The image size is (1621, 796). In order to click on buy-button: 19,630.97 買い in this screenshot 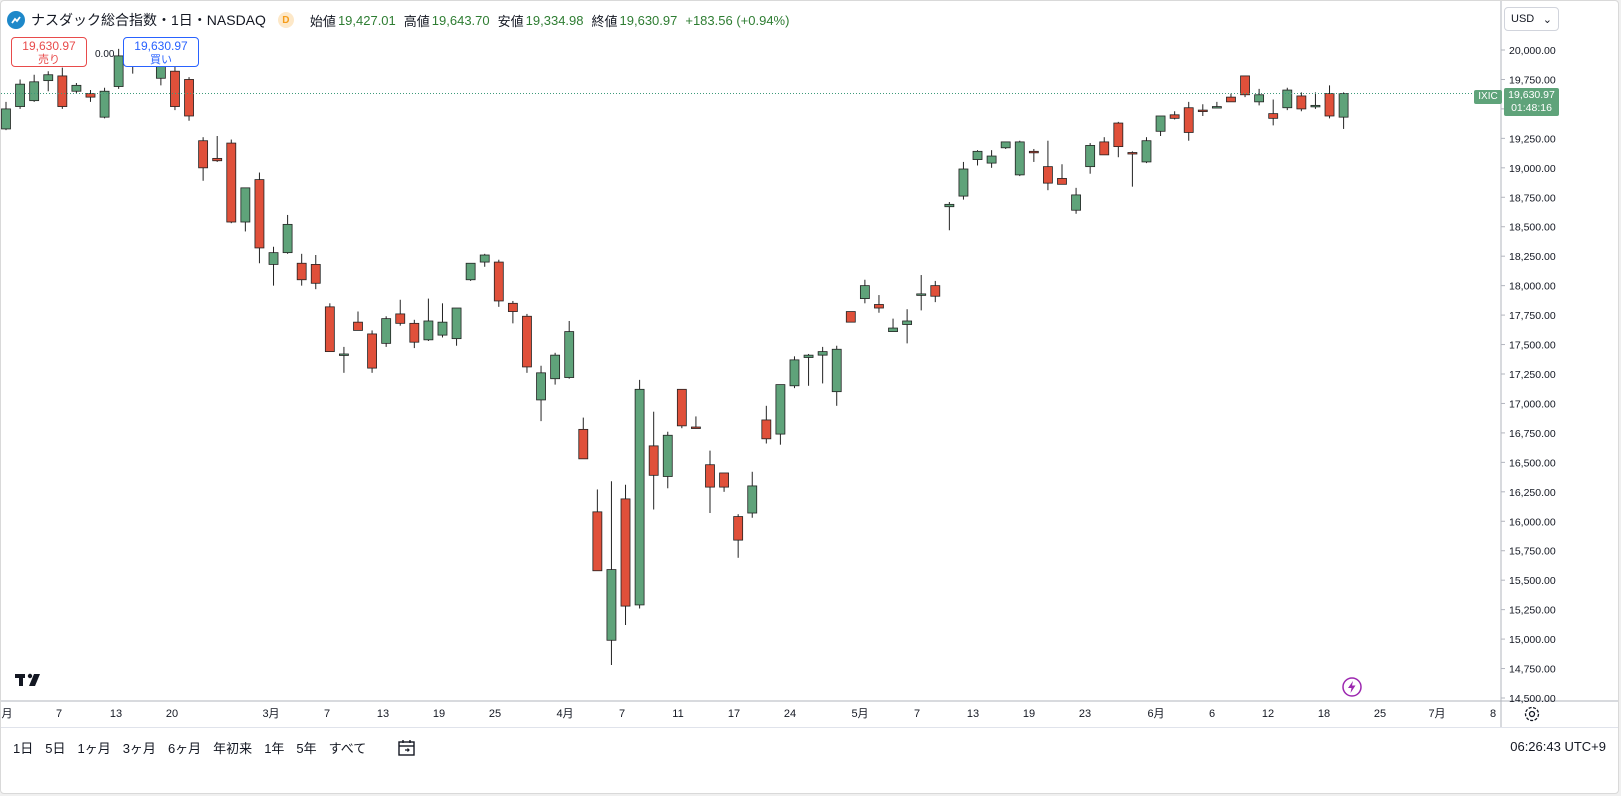, I will do `click(161, 52)`.